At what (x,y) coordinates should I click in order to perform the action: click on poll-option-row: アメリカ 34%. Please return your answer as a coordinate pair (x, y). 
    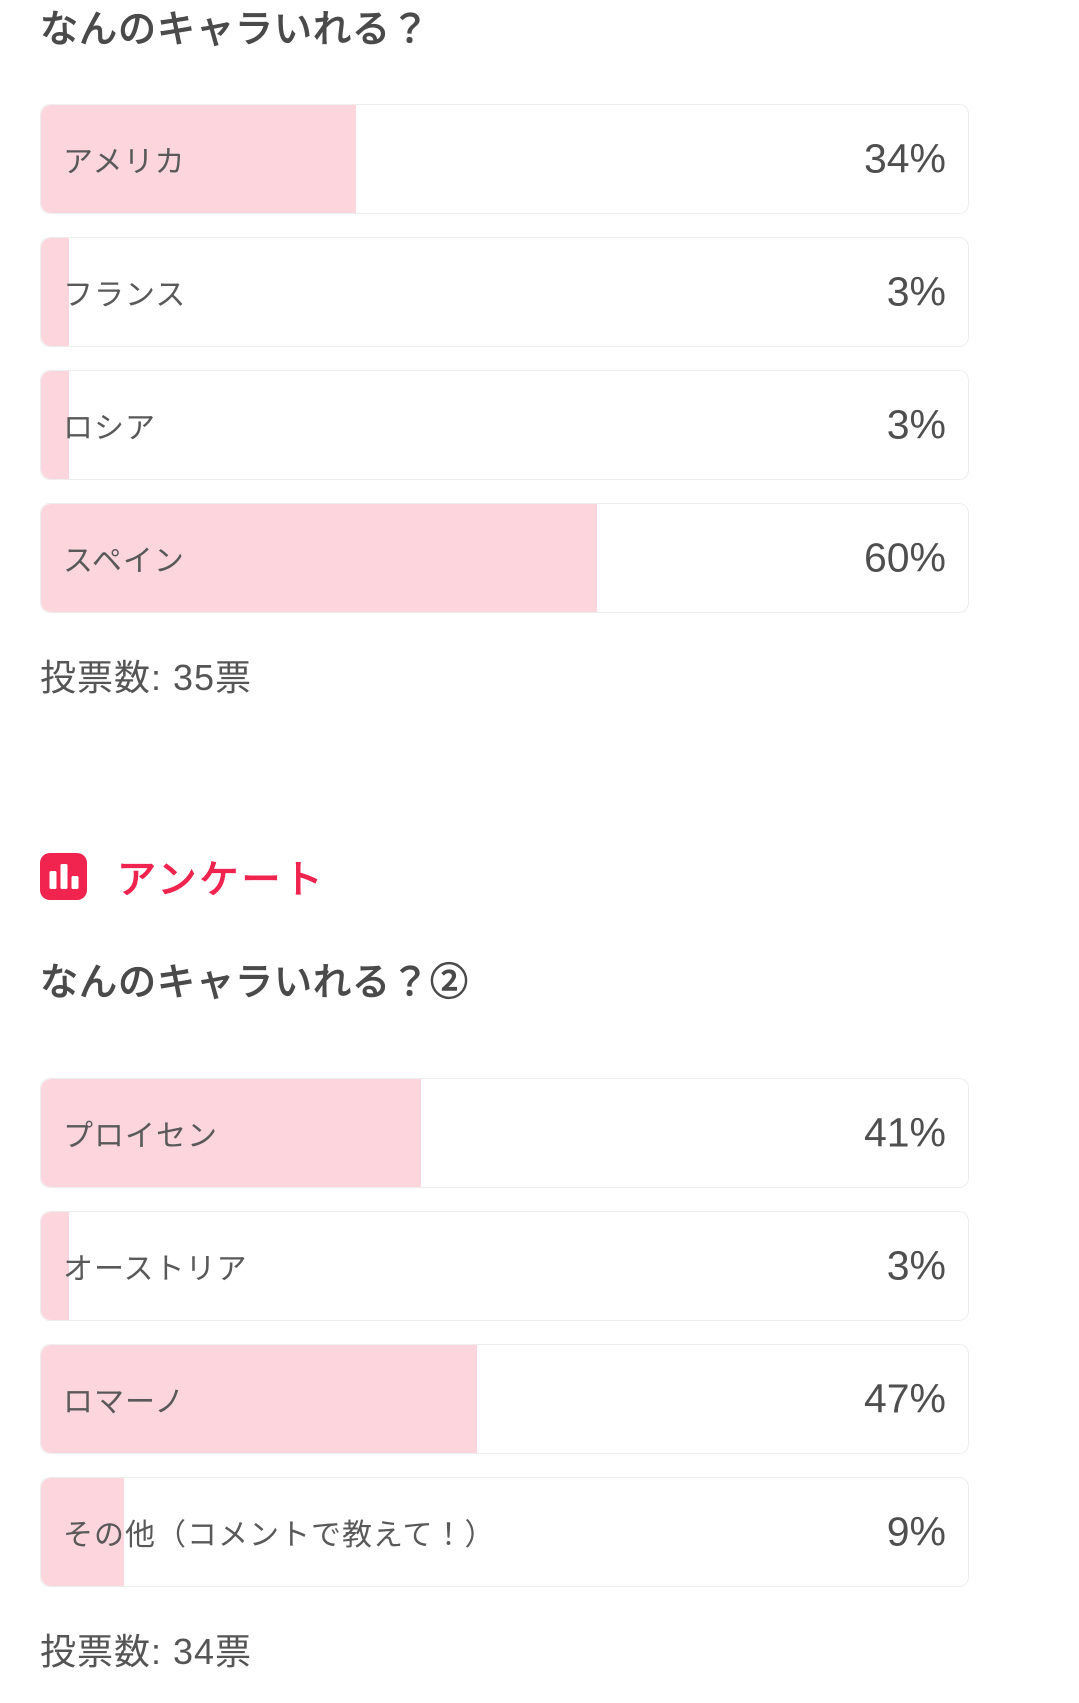
    Looking at the image, I should click on (504, 158).